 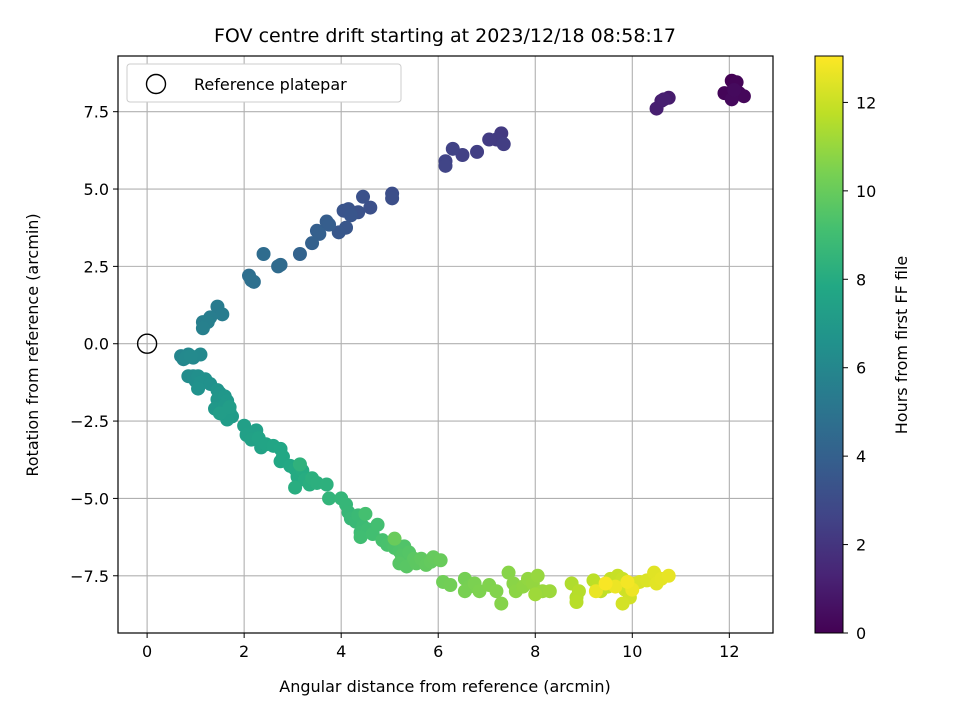 I want to click on colorbar-tick-label: 8, so click(x=861, y=279).